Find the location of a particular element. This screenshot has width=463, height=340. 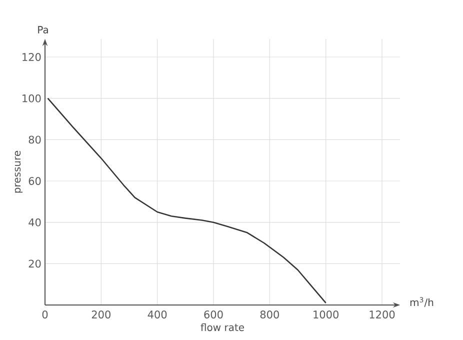

x-tick-label: 600 is located at coordinates (213, 314).